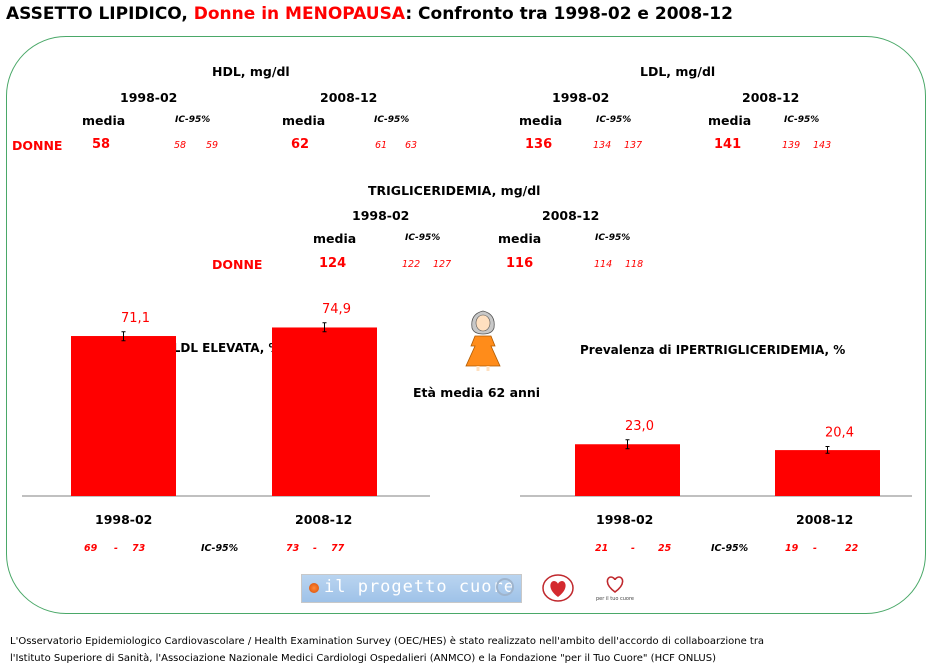  Describe the element at coordinates (220, 548) in the screenshot. I see `chart1-ci-label: IC-95%` at that location.